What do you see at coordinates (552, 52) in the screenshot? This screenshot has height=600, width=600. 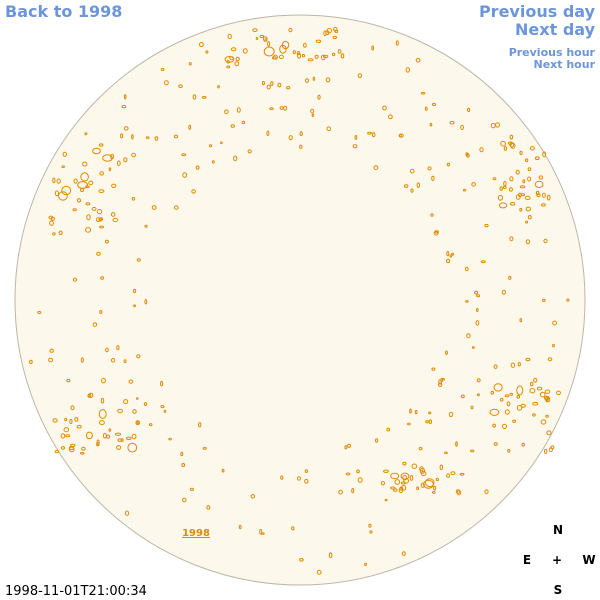 I see `previous-hour-link: Previous hour` at bounding box center [552, 52].